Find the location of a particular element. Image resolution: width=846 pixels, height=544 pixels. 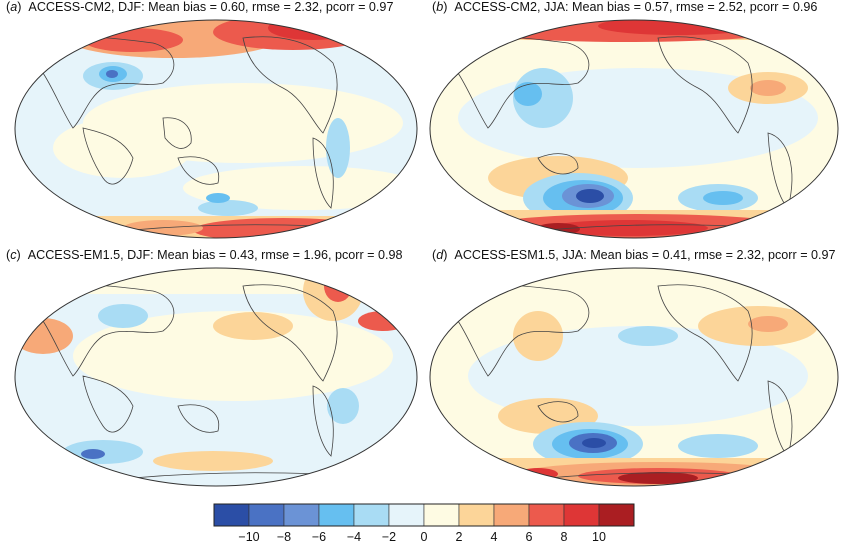

colorbar-tick-label: 0 is located at coordinates (424, 537).